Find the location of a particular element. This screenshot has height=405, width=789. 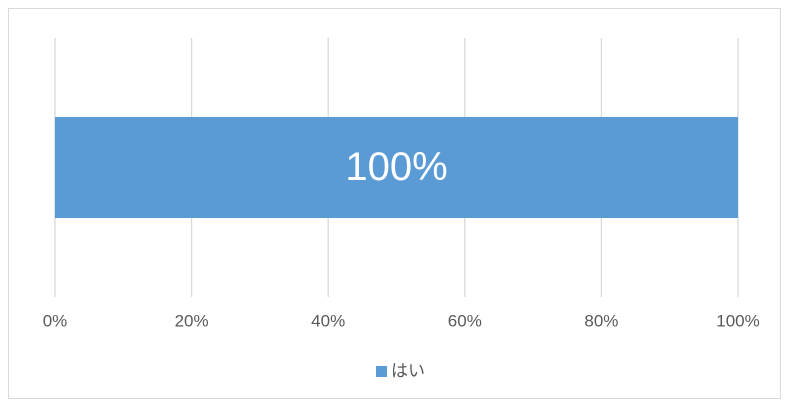

x-tick-label: 100% is located at coordinates (737, 320).